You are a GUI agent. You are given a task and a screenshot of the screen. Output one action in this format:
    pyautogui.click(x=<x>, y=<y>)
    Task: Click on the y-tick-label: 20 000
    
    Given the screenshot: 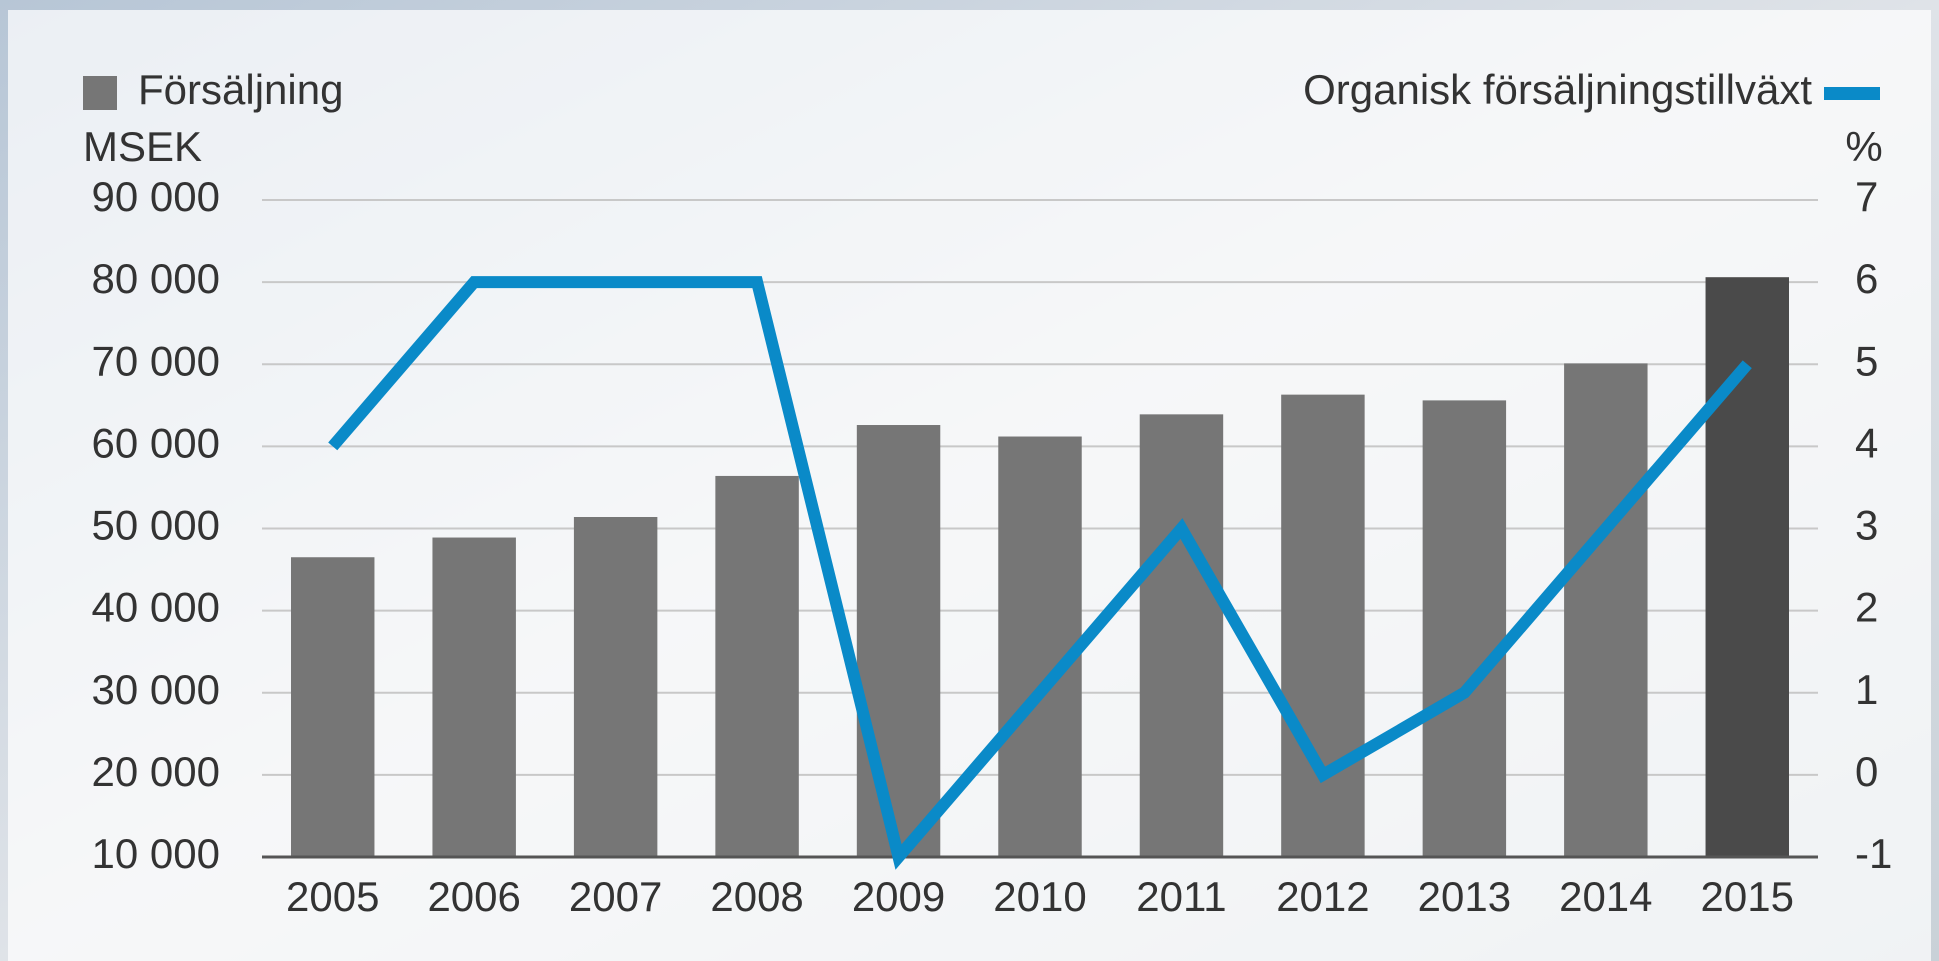 What is the action you would take?
    pyautogui.click(x=156, y=771)
    